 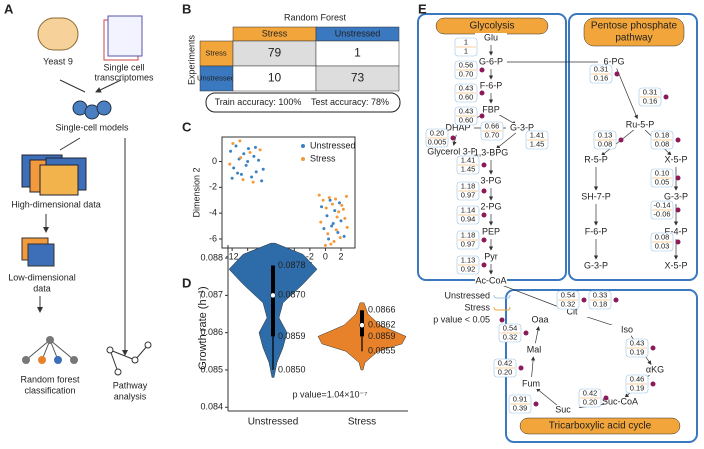 What do you see at coordinates (537, 143) in the screenshot?
I see `flux-stress: 1.45` at bounding box center [537, 143].